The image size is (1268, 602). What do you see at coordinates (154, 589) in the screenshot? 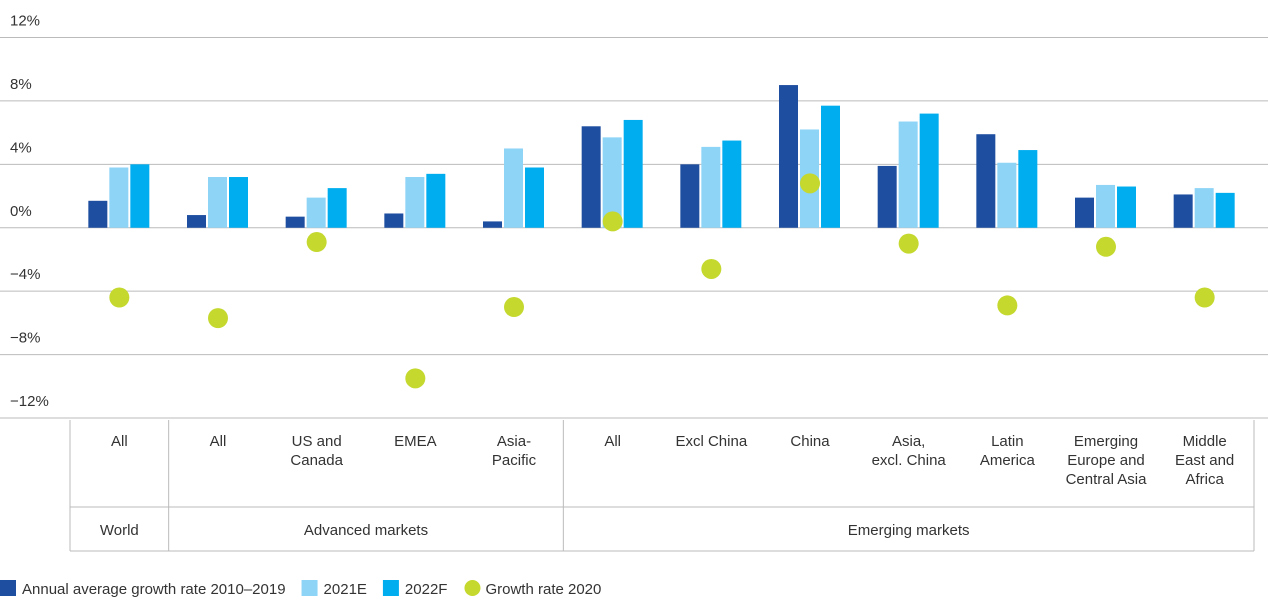
I see `legend-label: Annual average growth rate 2010–2019` at bounding box center [154, 589].